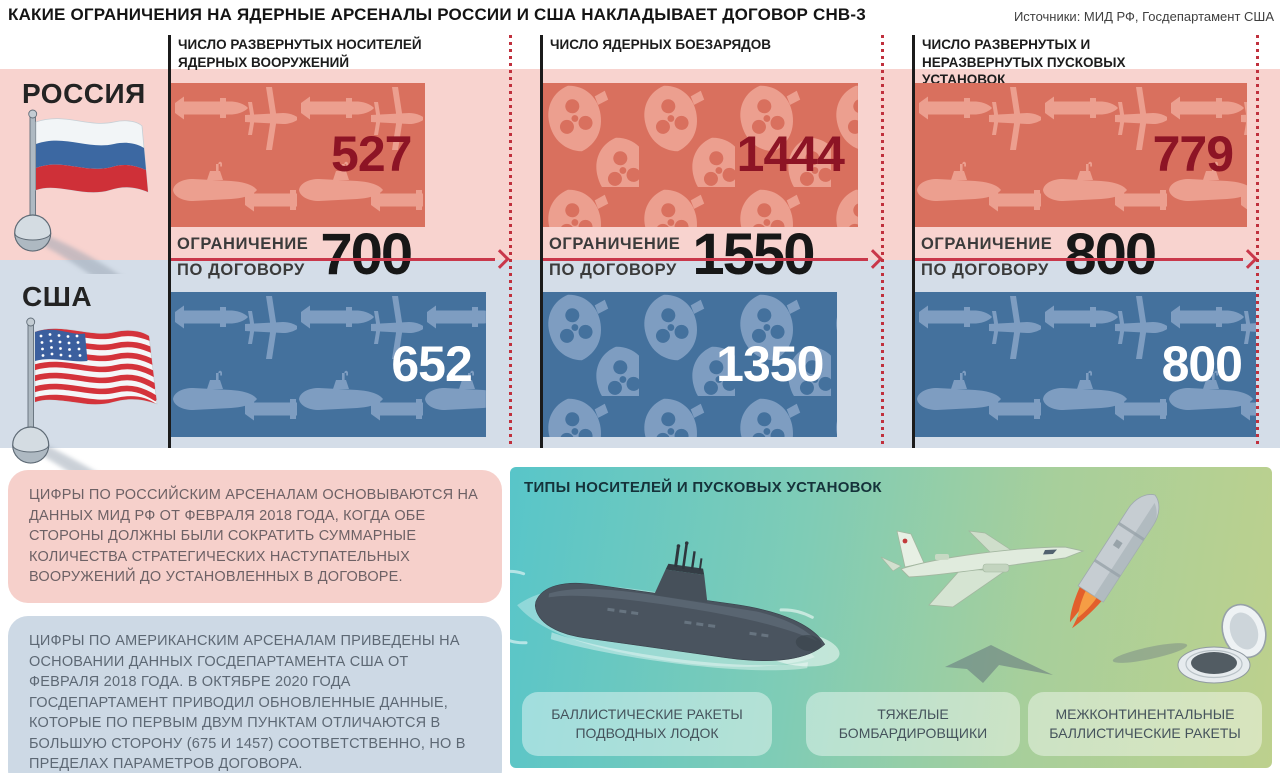 This screenshot has width=1280, height=773. I want to click on icbm-illustration, so click(1168, 589).